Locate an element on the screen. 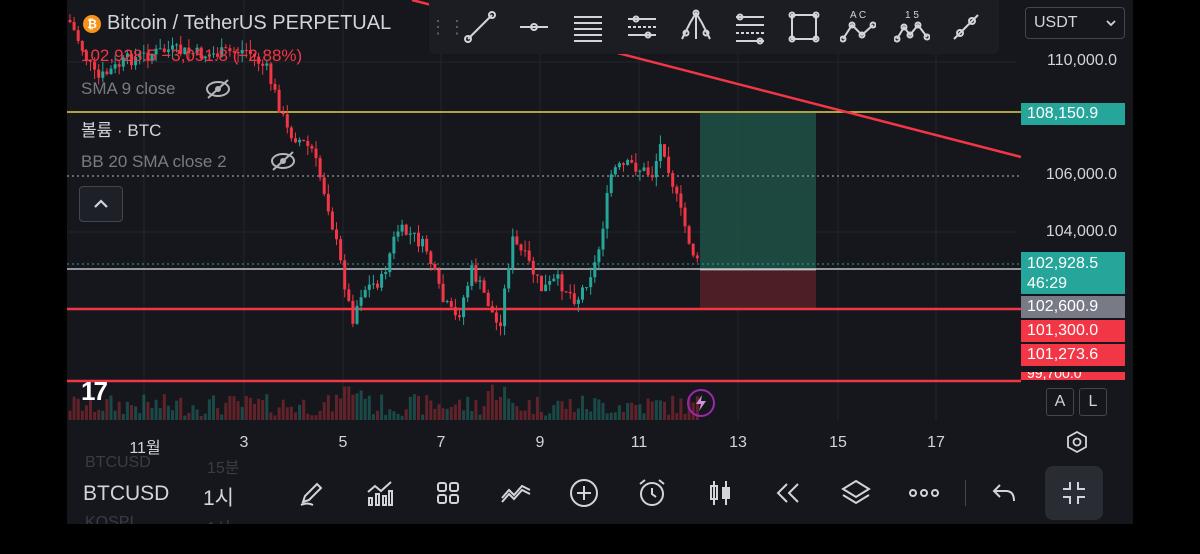 The image size is (1200, 554). pitchfork-icon is located at coordinates (696, 27).